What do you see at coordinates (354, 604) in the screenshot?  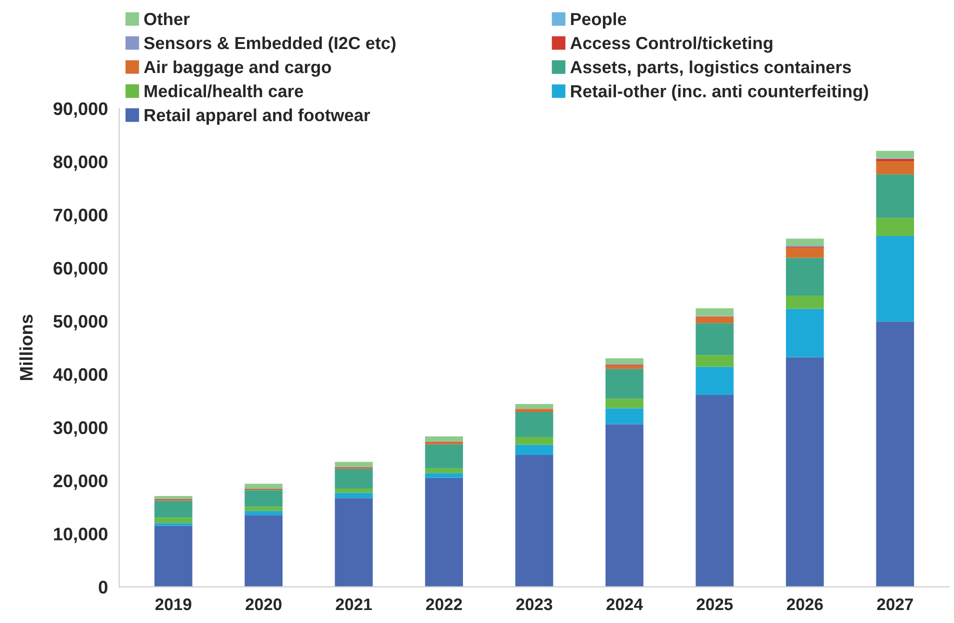 I see `x-tick-label: 2021` at bounding box center [354, 604].